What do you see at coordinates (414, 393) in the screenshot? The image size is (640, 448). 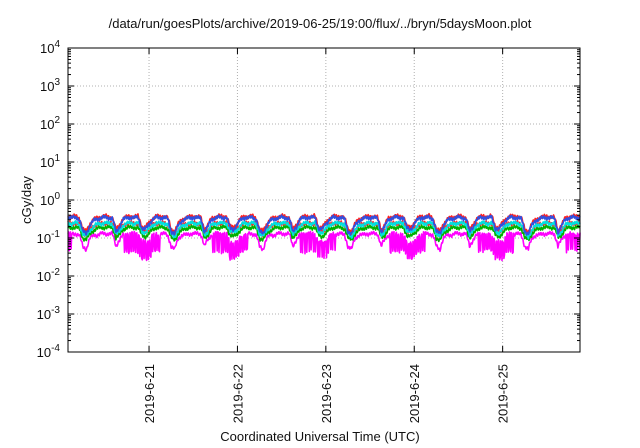 I see `x-tick-label: 2019-6-24` at bounding box center [414, 393].